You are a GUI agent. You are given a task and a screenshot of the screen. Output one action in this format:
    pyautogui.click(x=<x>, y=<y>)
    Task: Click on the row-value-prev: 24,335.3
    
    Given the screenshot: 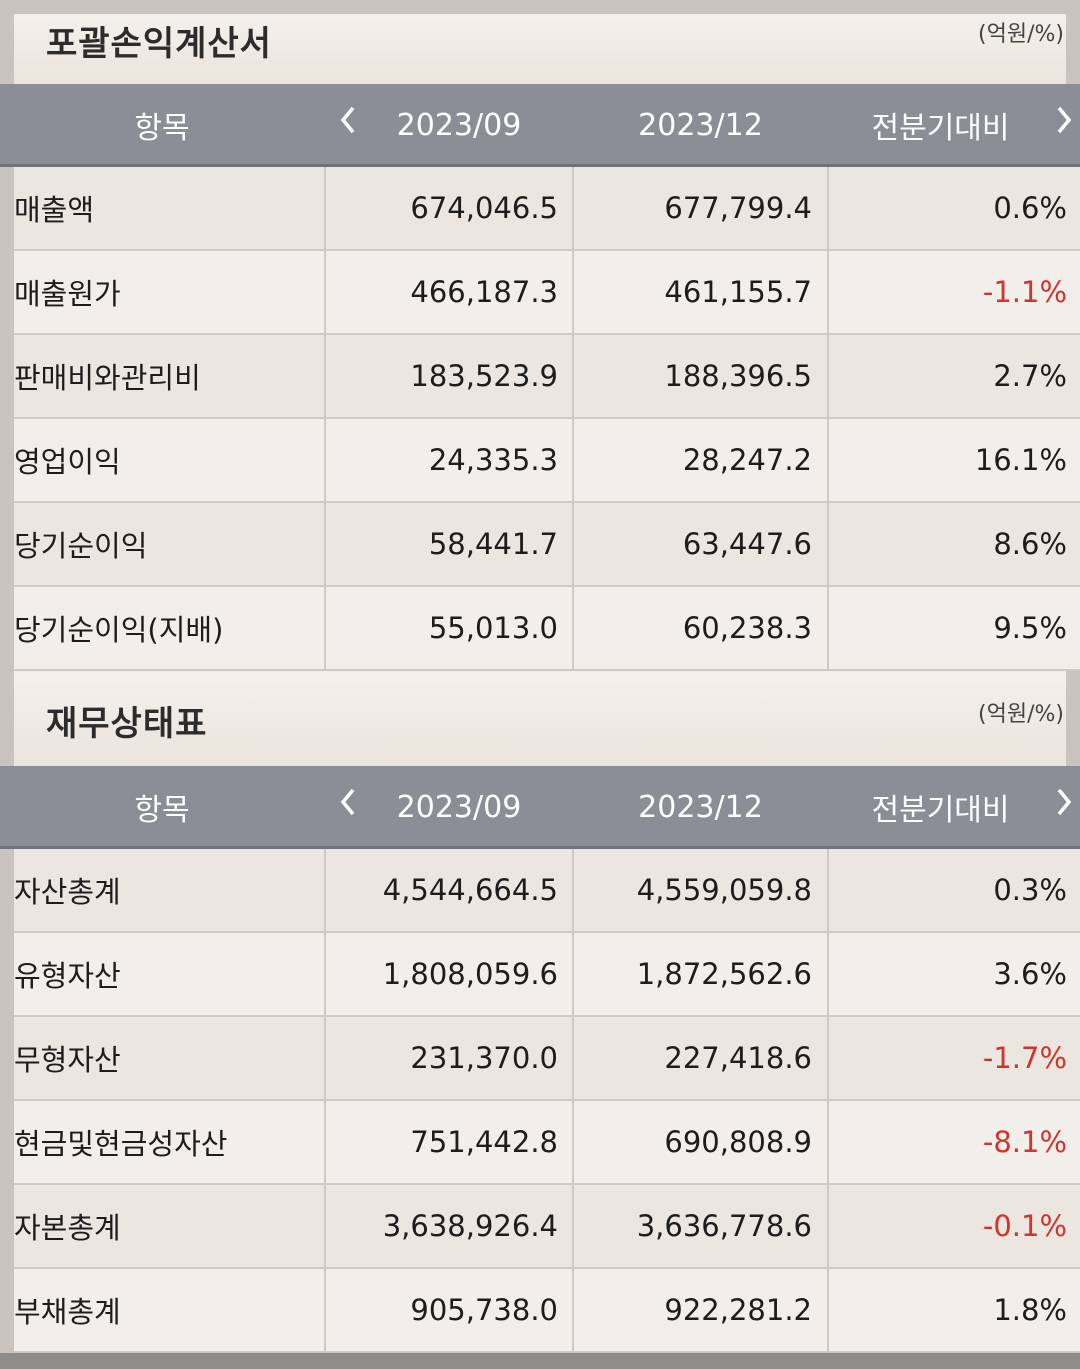 What is the action you would take?
    pyautogui.click(x=493, y=460)
    